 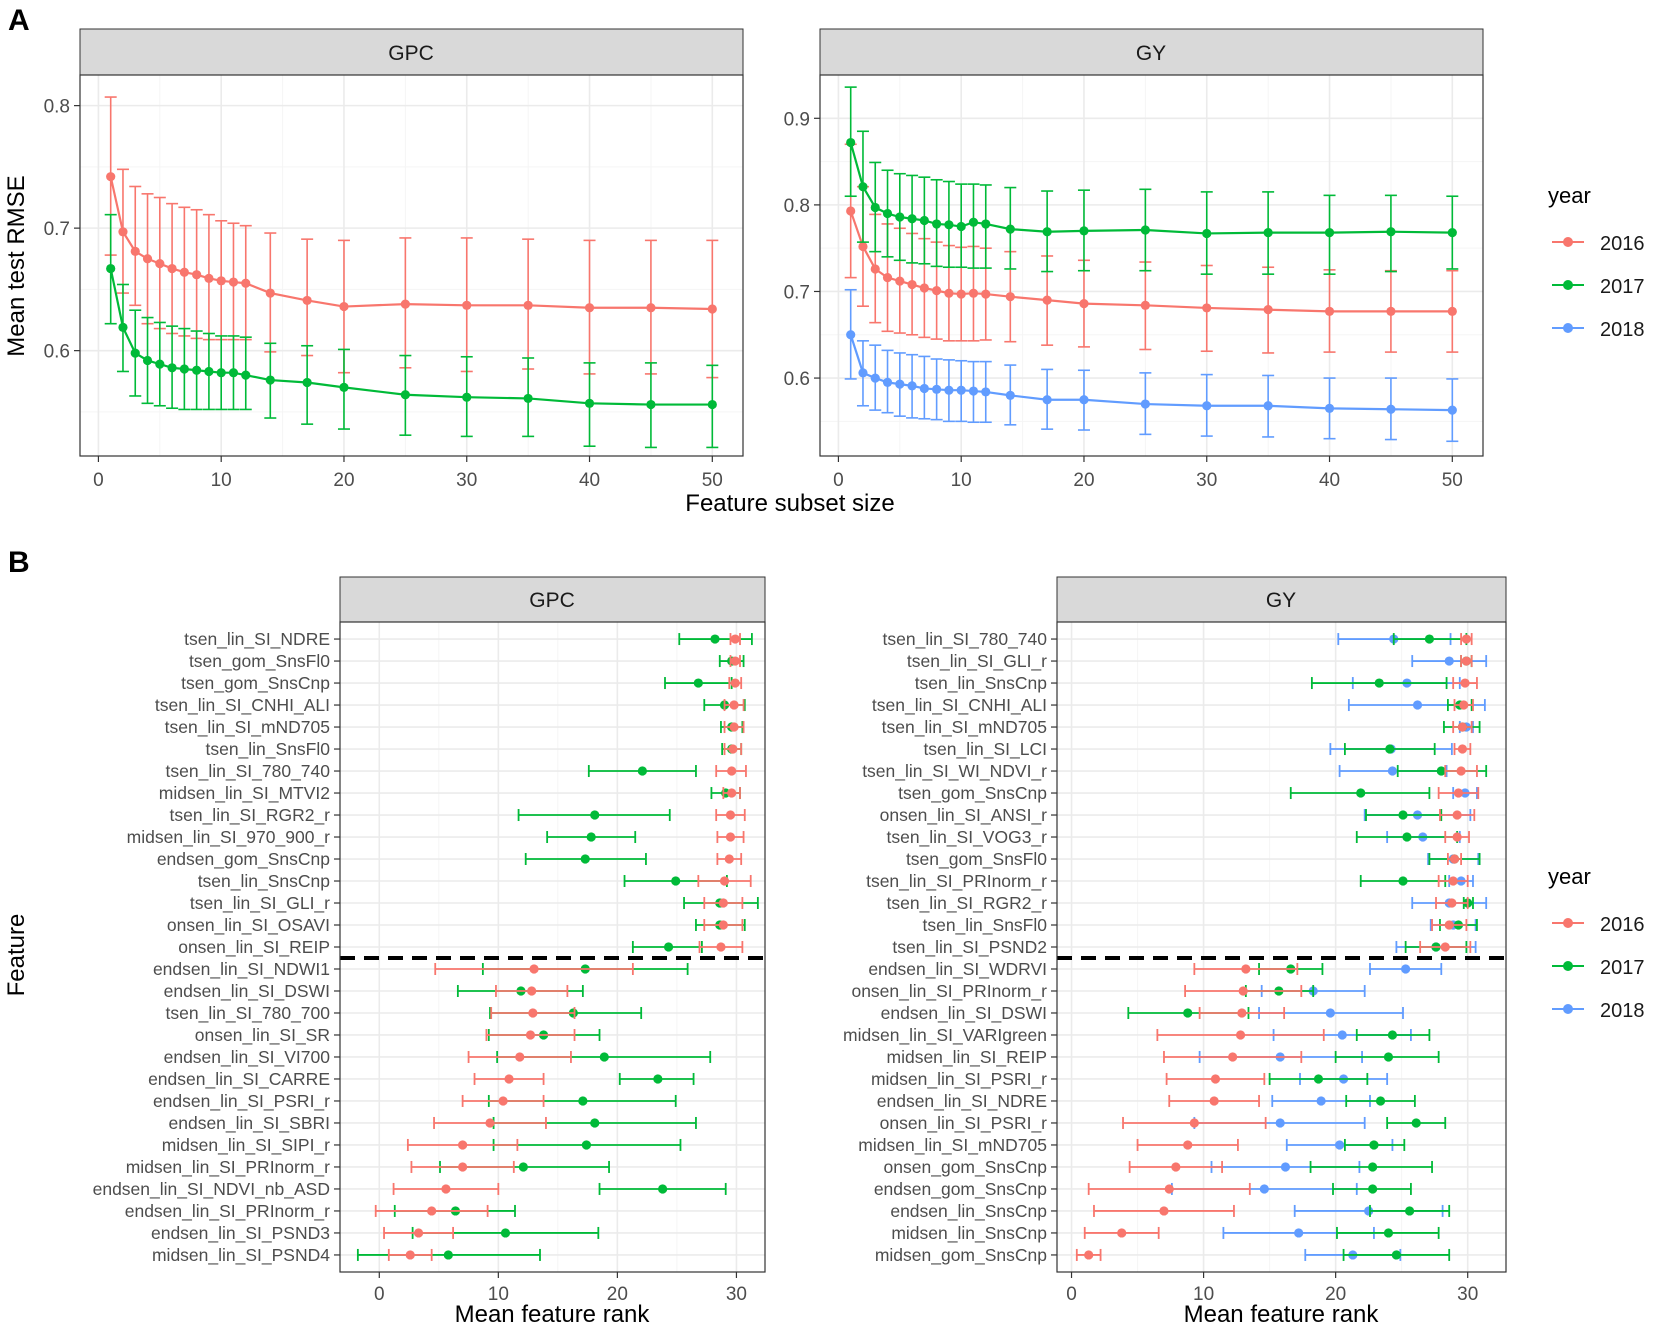 What do you see at coordinates (16, 955) in the screenshot?
I see `b-y-axis-title: Feature` at bounding box center [16, 955].